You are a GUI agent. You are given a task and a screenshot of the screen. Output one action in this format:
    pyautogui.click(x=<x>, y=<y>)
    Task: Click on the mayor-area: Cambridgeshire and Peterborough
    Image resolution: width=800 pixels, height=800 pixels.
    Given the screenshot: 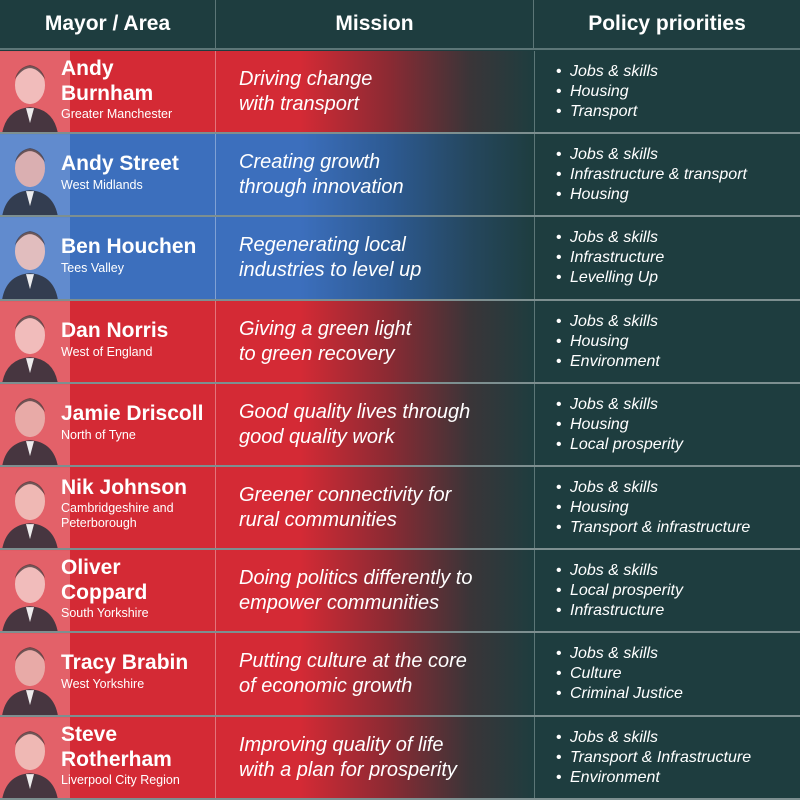 What is the action you would take?
    pyautogui.click(x=117, y=515)
    